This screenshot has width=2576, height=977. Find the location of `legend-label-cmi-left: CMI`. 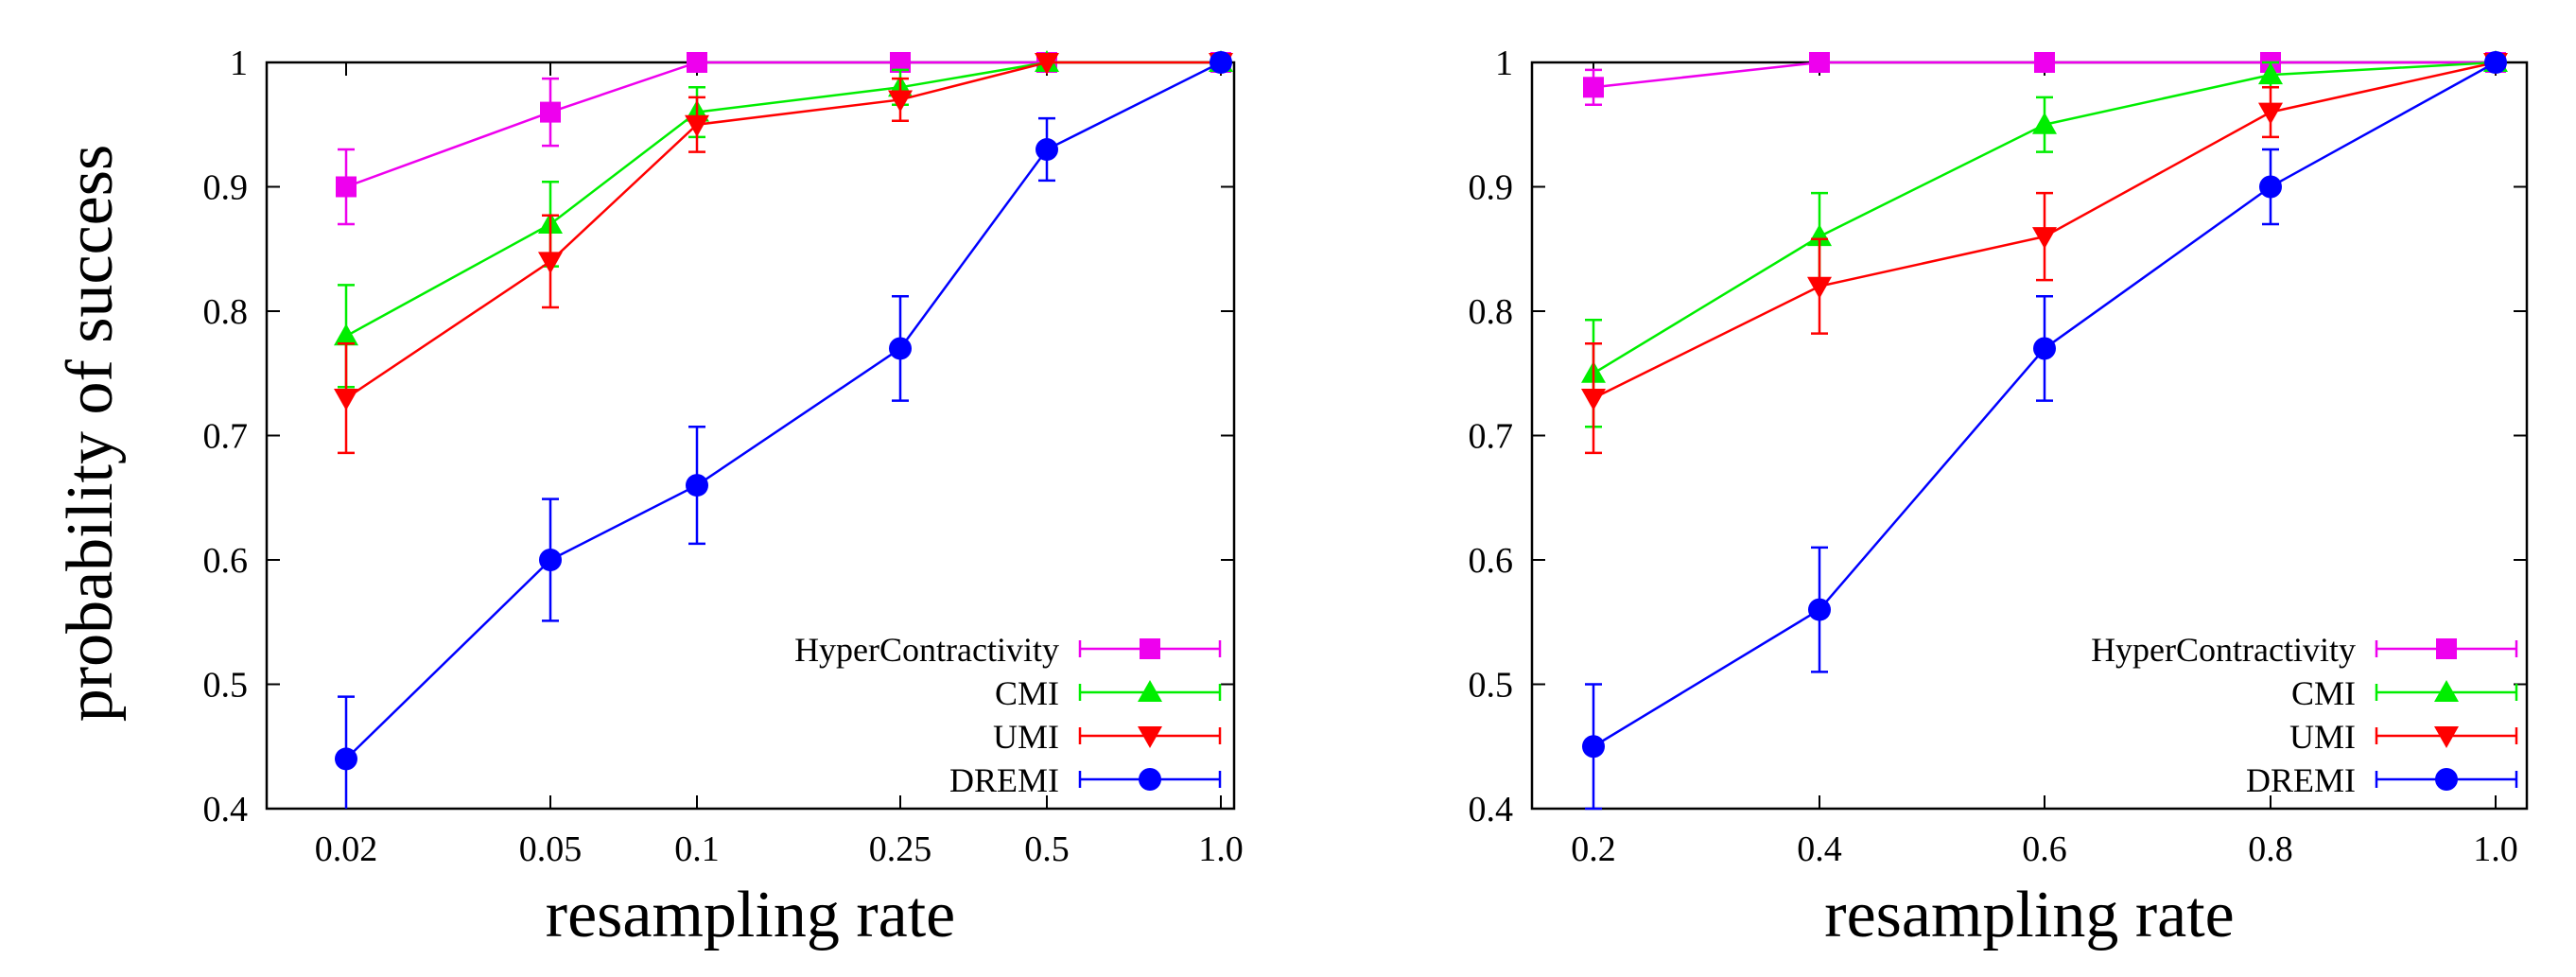

legend-label-cmi-left: CMI is located at coordinates (1027, 693).